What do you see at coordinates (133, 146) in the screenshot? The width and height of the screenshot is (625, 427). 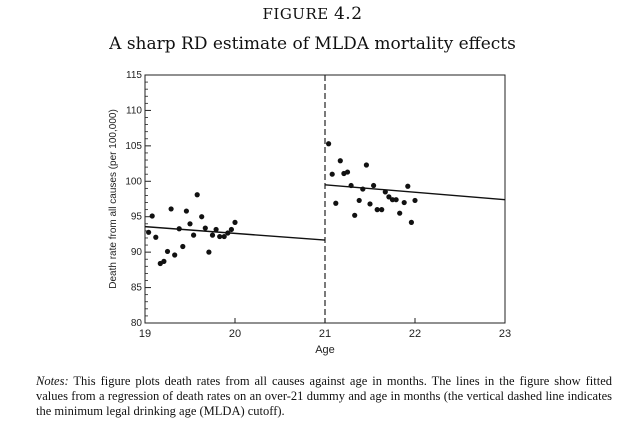 I see `y-tick-label: 105` at bounding box center [133, 146].